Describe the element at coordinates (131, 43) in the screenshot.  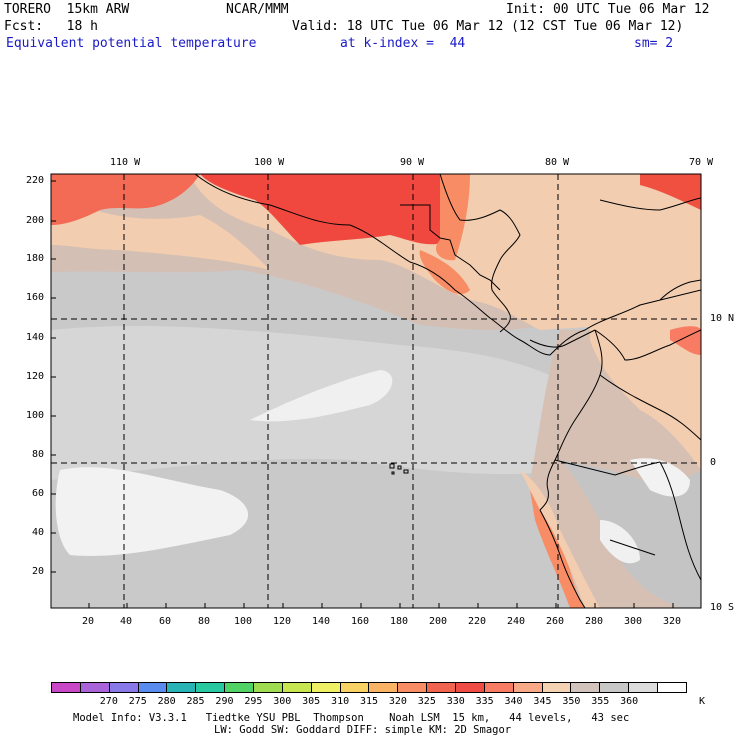
I see `field-name: Equivalent potential temperature` at that location.